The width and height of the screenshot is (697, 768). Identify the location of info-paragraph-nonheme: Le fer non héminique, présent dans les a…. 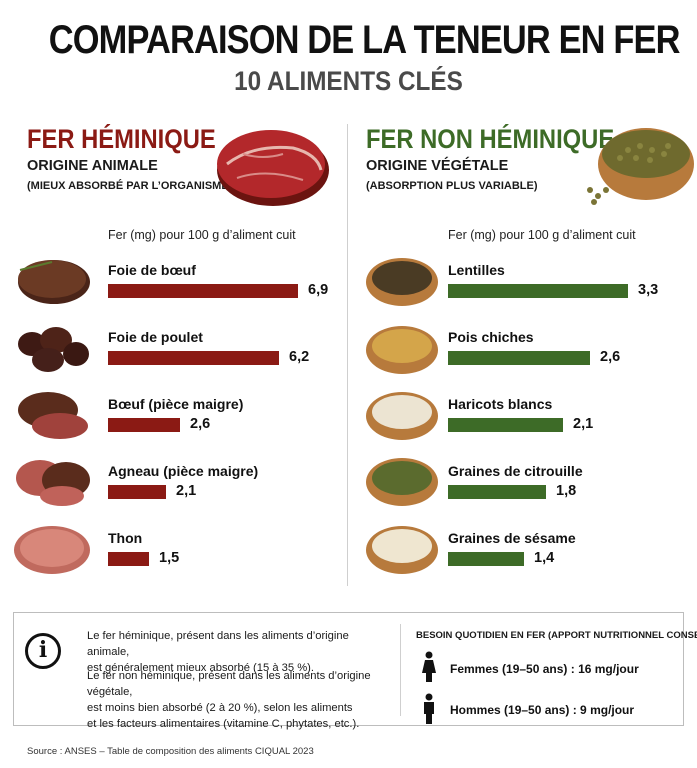
(234, 700).